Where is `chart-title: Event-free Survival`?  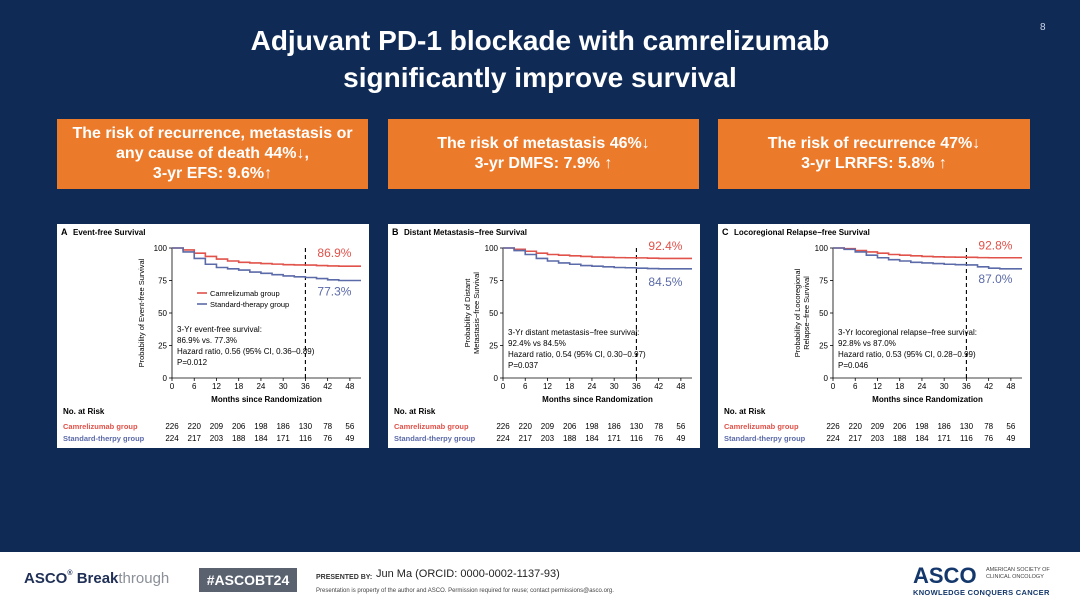 chart-title: Event-free Survival is located at coordinates (109, 232).